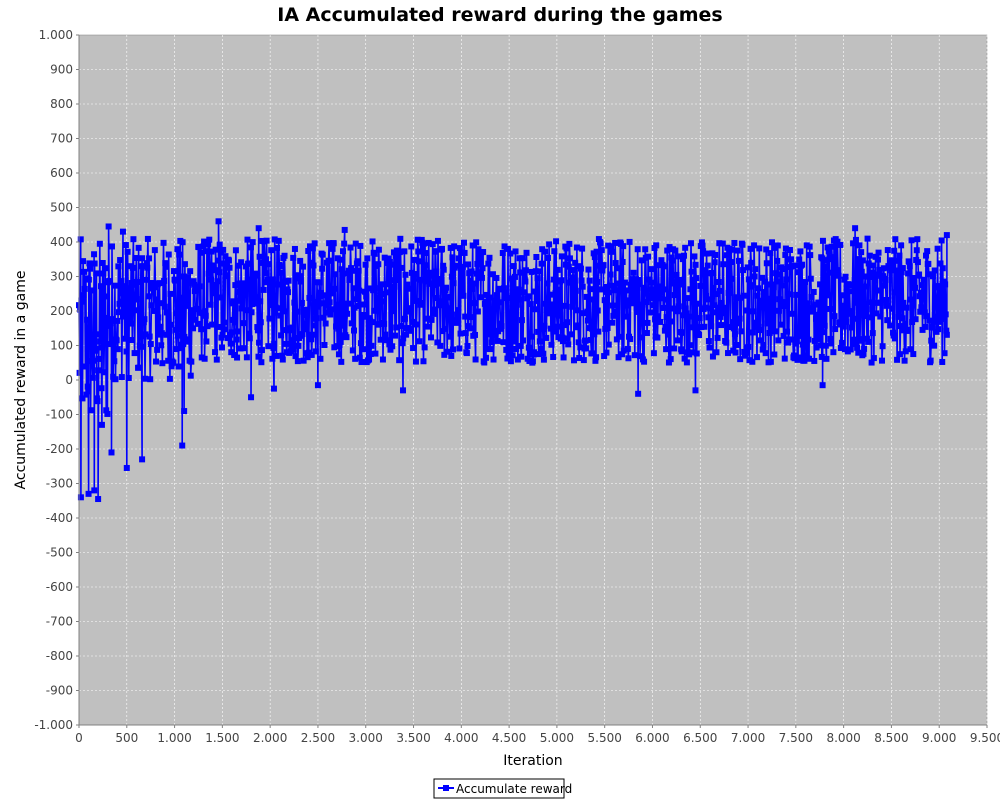 Image resolution: width=1000 pixels, height=800 pixels. I want to click on x-tick-label: 7.000, so click(748, 738).